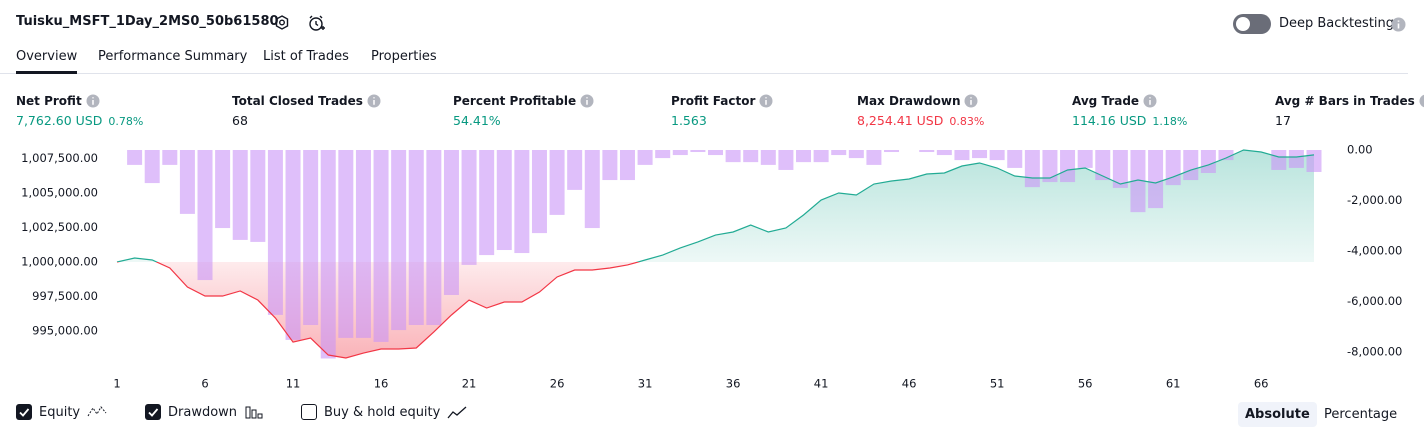 This screenshot has height=438, width=1424. Describe the element at coordinates (645, 384) in the screenshot. I see `x-tick-label: 31` at that location.